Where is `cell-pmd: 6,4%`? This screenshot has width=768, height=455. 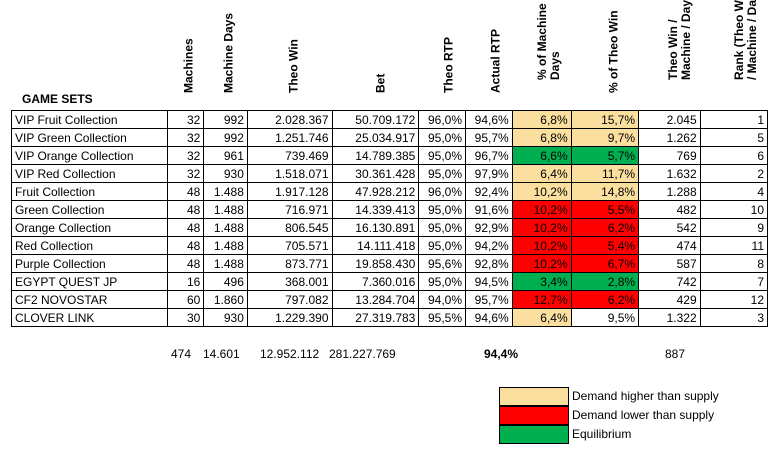
cell-pmd: 6,4% is located at coordinates (541, 173).